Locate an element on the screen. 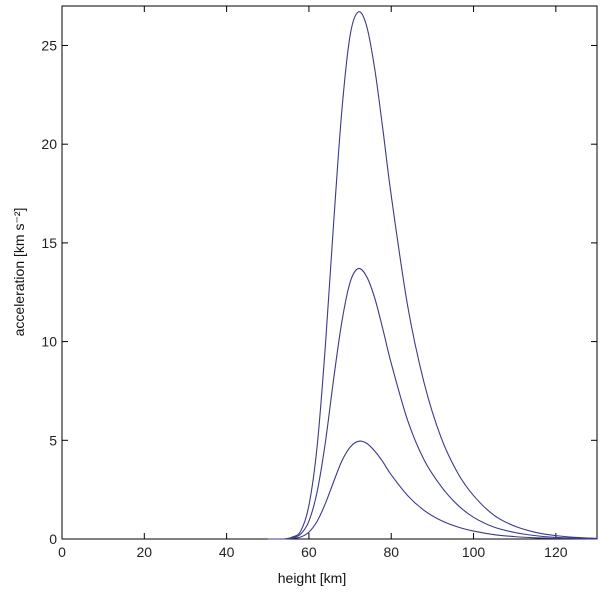 Image resolution: width=600 pixels, height=600 pixels. x-tick-label: 100 is located at coordinates (474, 552).